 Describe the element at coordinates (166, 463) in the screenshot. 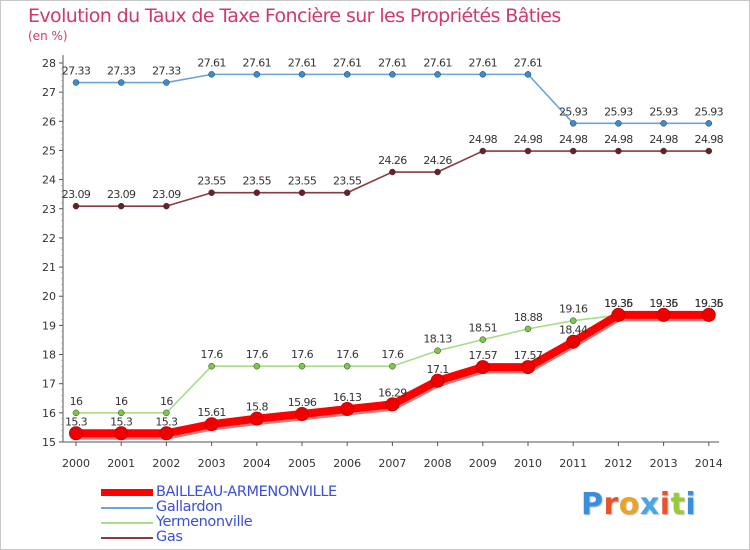

I see `x-tick-label-2002: 2002` at that location.